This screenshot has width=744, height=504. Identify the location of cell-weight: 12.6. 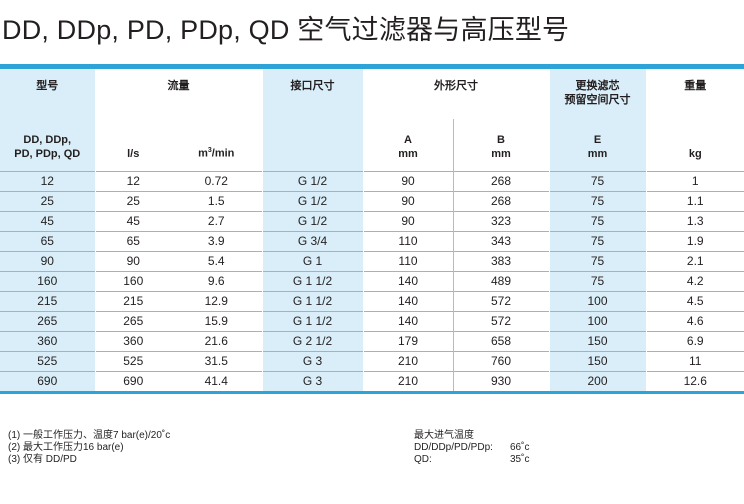
(695, 382).